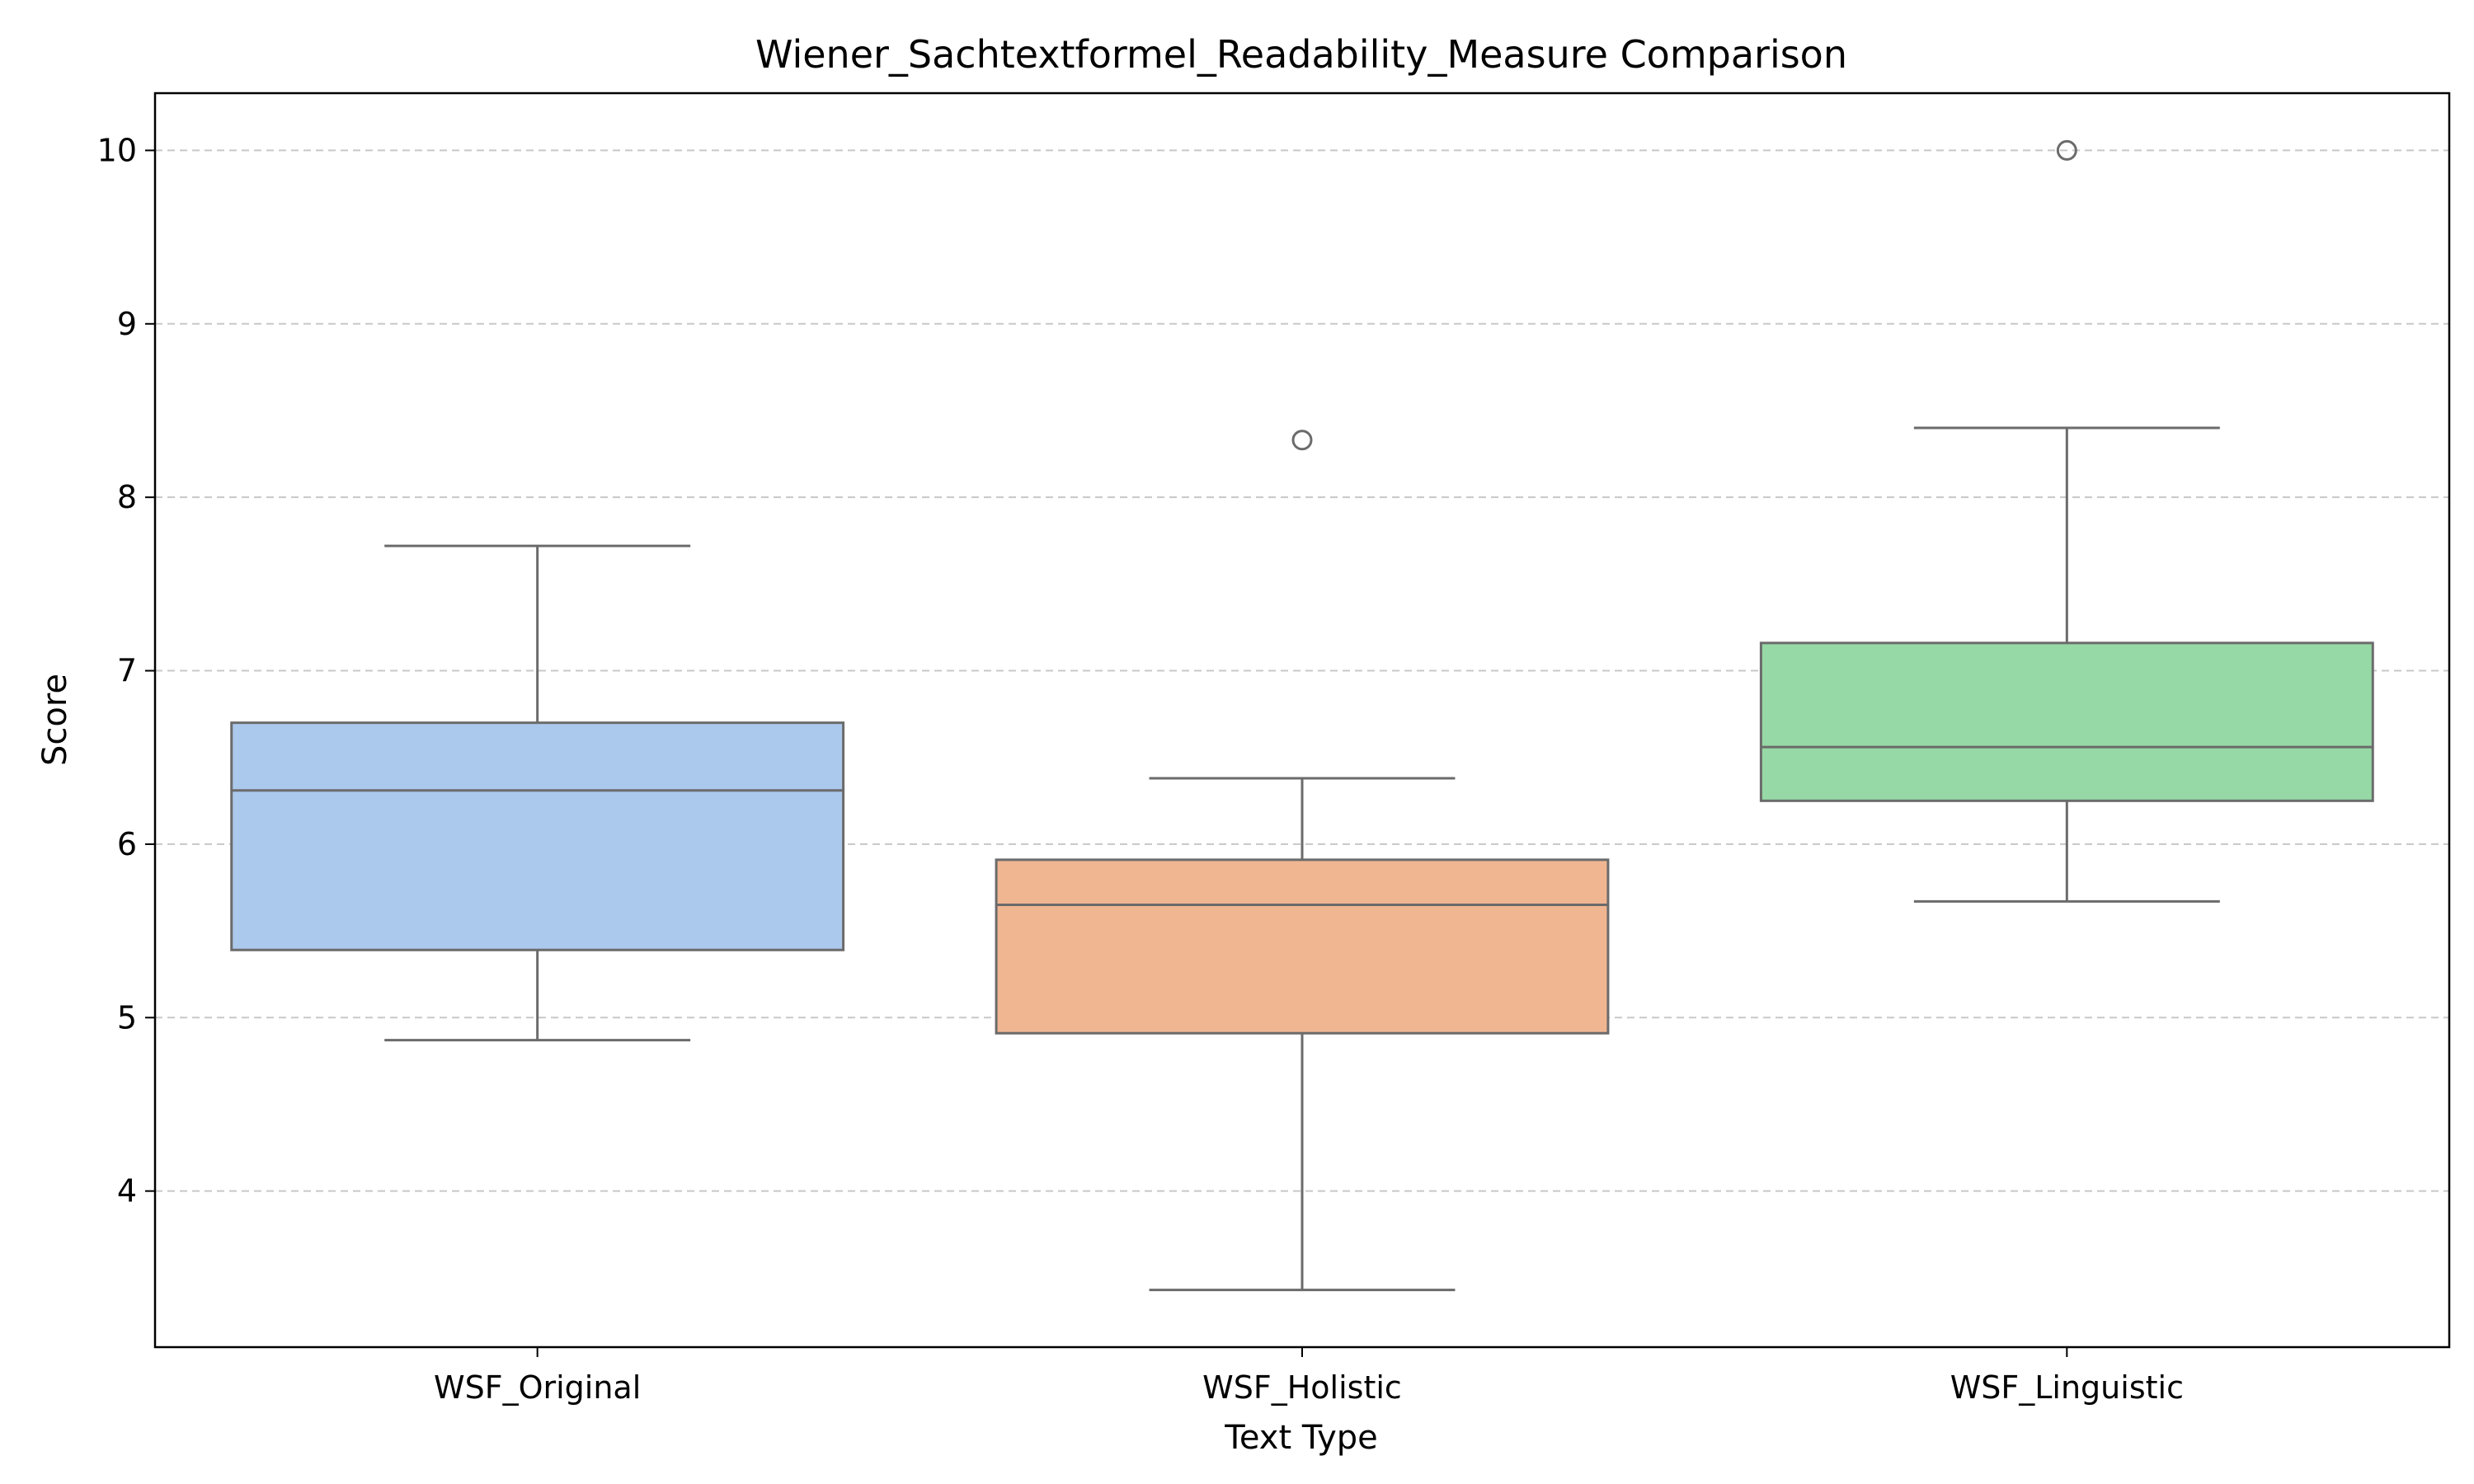 The image size is (2474, 1484). What do you see at coordinates (127, 497) in the screenshot?
I see `y-tick-label: 8` at bounding box center [127, 497].